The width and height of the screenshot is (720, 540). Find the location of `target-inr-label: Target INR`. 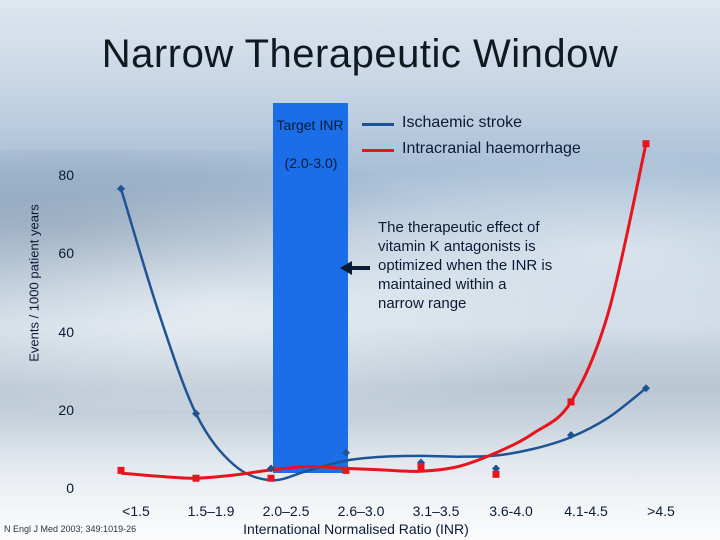

target-inr-label: Target INR is located at coordinates (310, 125).